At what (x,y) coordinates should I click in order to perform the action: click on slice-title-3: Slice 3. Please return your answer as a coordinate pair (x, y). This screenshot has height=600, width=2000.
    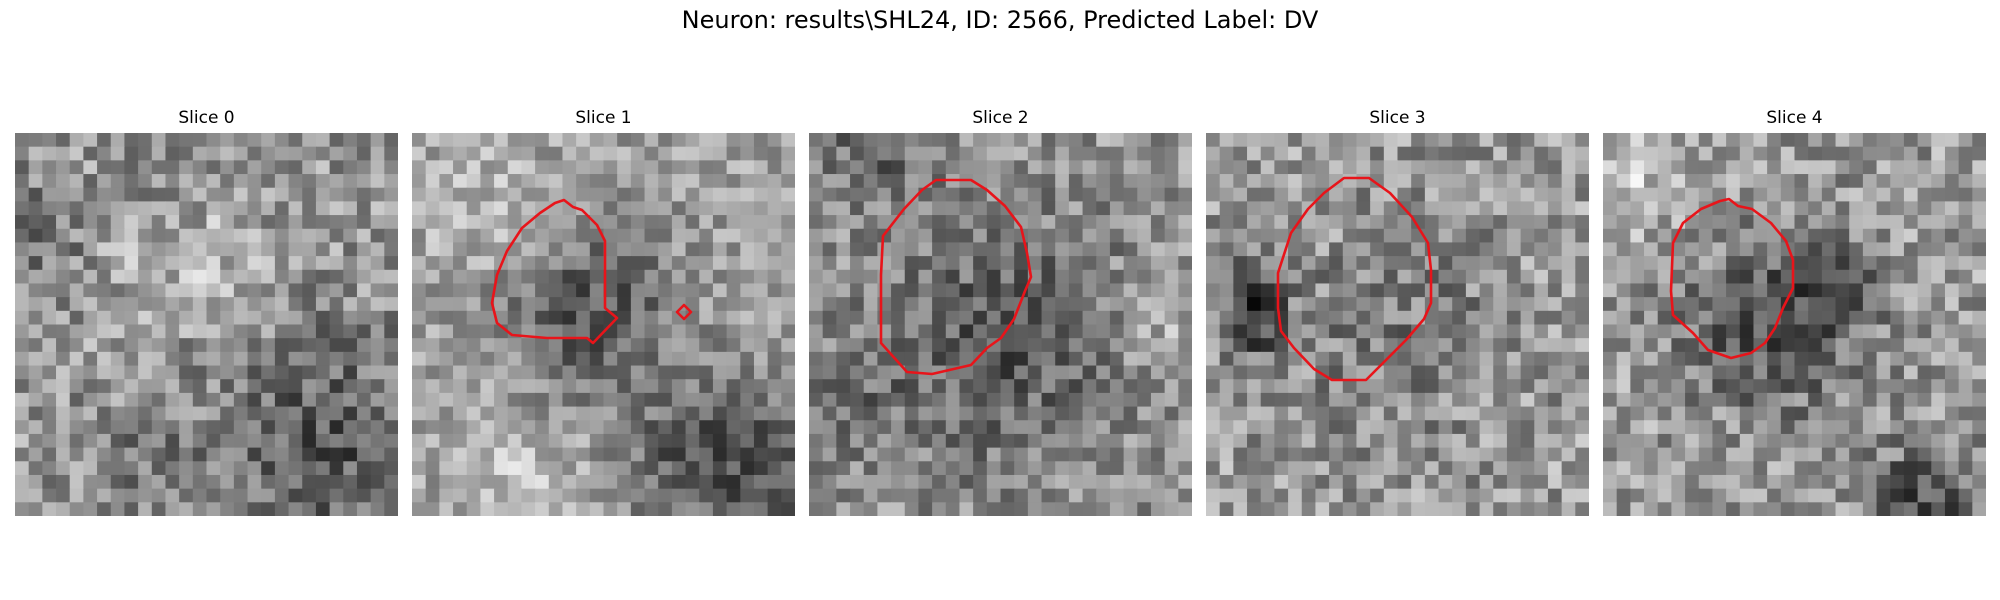
    Looking at the image, I should click on (1397, 118).